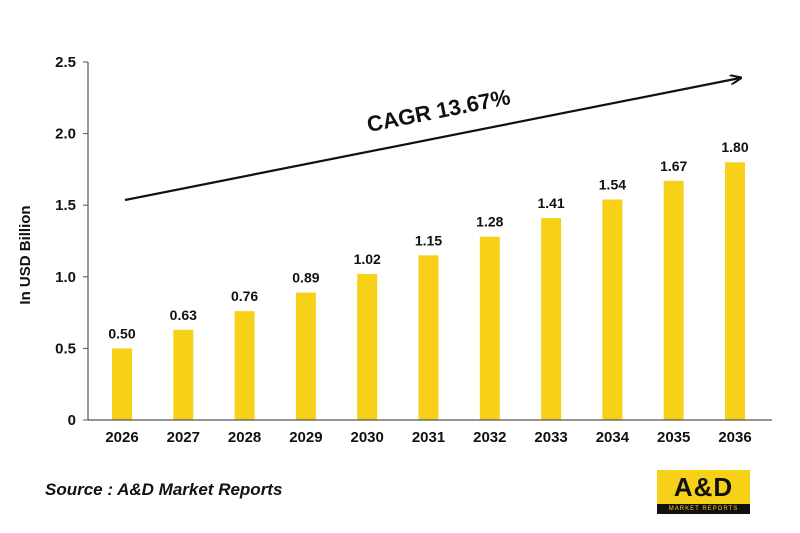  Describe the element at coordinates (305, 278) in the screenshot. I see `data-label-2029: 0.89` at that location.